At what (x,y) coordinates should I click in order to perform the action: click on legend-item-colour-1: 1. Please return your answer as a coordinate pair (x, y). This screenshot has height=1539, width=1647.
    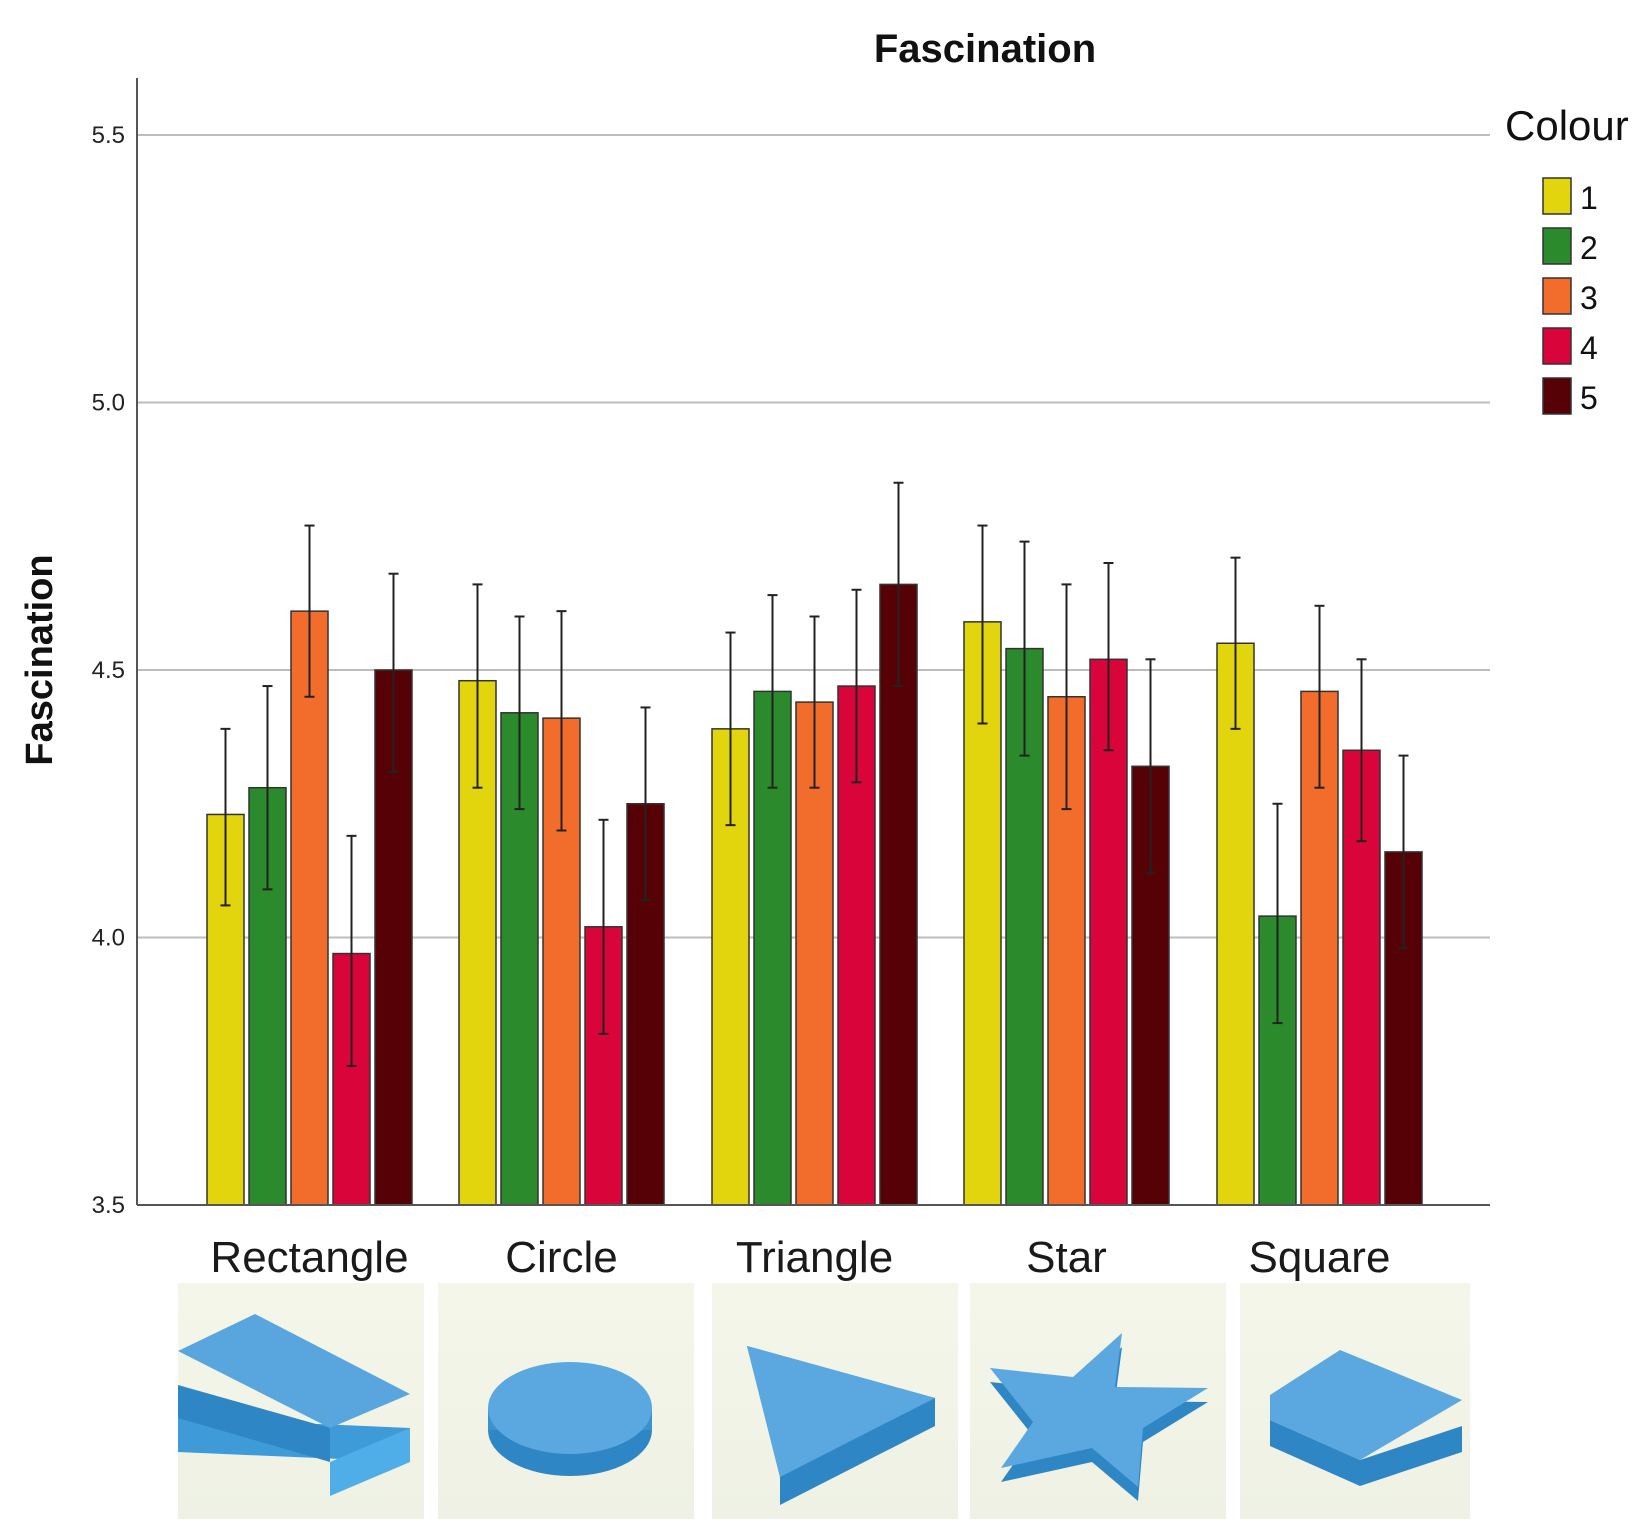
    Looking at the image, I should click on (1570, 196).